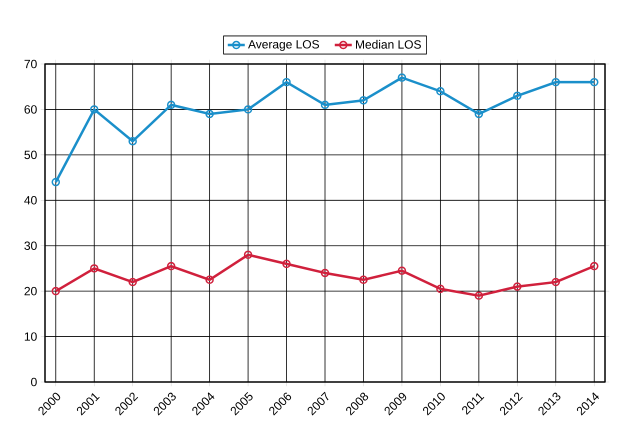 Image resolution: width=619 pixels, height=440 pixels. What do you see at coordinates (284, 45) in the screenshot?
I see `legend-label: Average LOS` at bounding box center [284, 45].